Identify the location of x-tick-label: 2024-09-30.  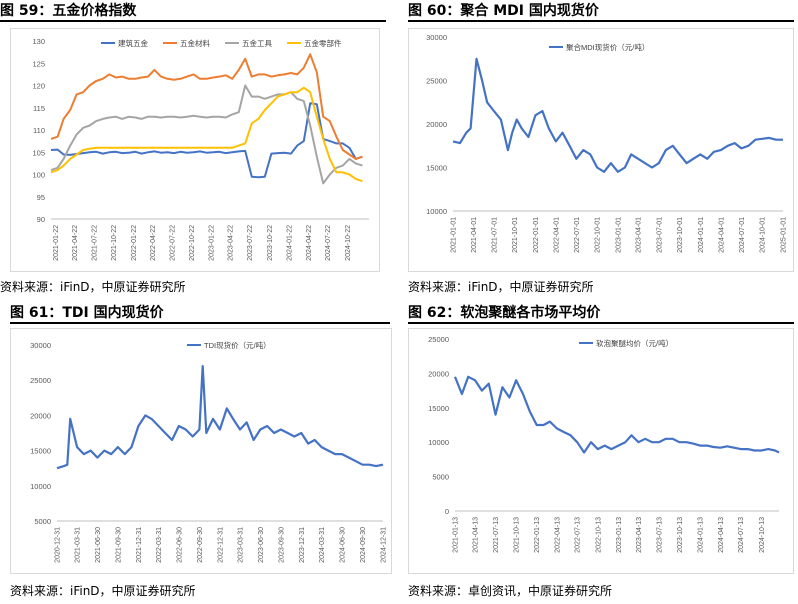
(363, 545).